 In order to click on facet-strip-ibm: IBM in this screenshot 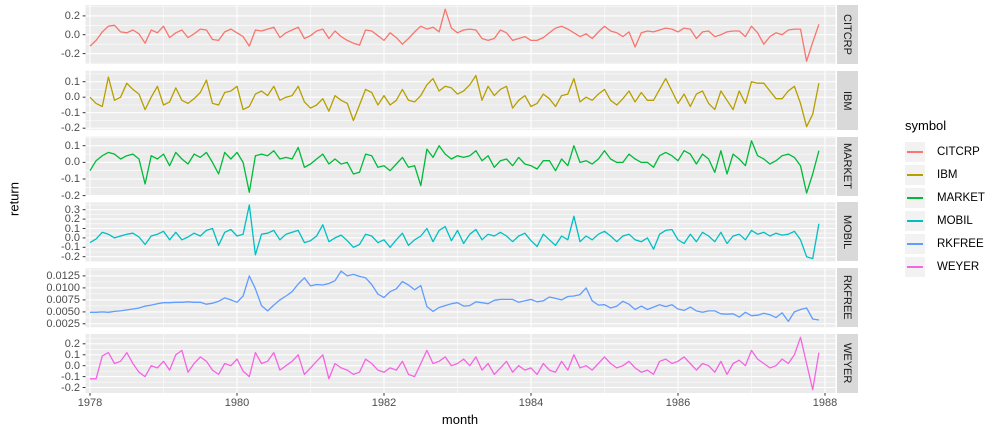, I will do `click(847, 100)`.